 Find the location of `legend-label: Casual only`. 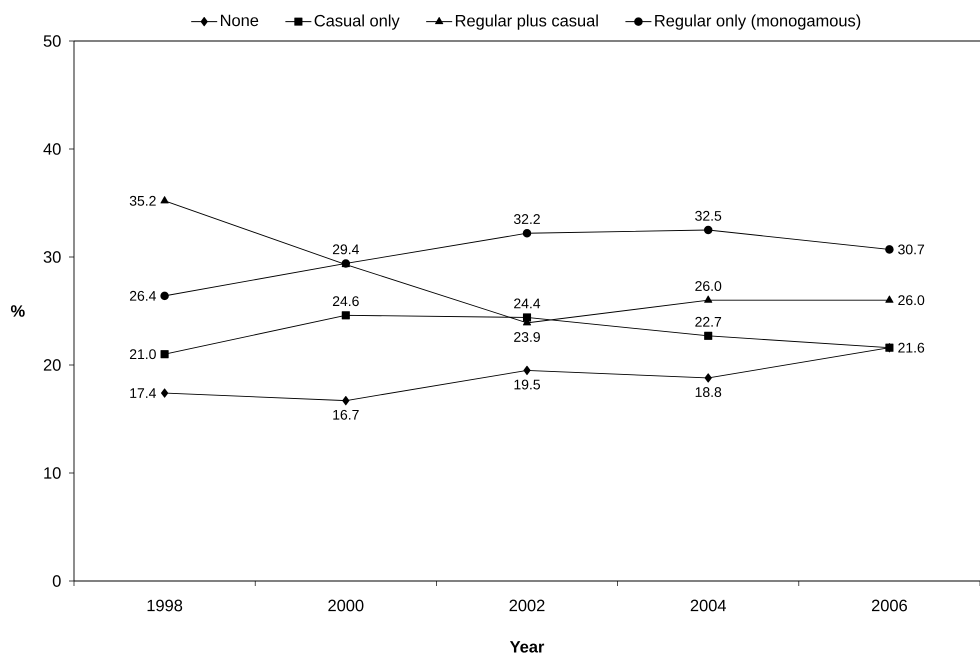

legend-label: Casual only is located at coordinates (357, 22).